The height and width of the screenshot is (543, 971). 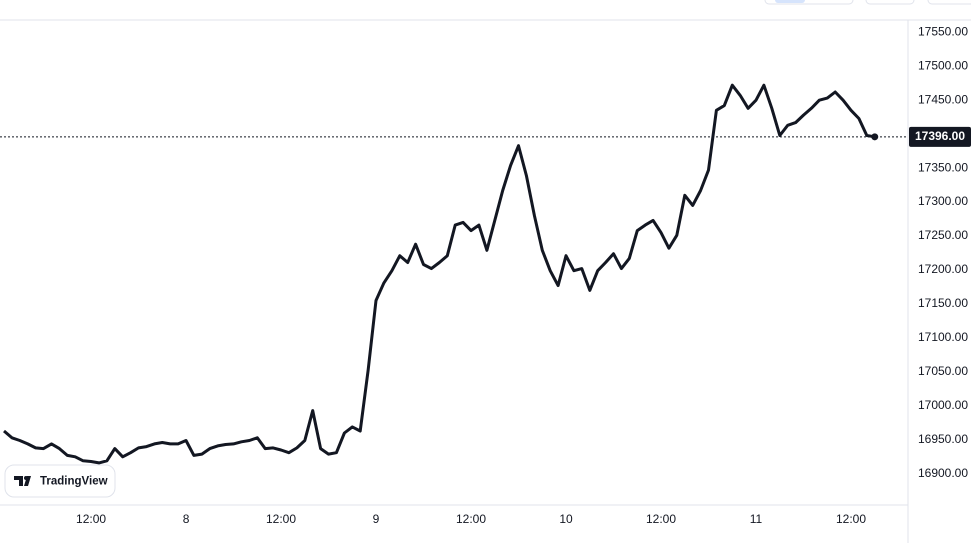 I want to click on toolbar-button-active, so click(x=790, y=1).